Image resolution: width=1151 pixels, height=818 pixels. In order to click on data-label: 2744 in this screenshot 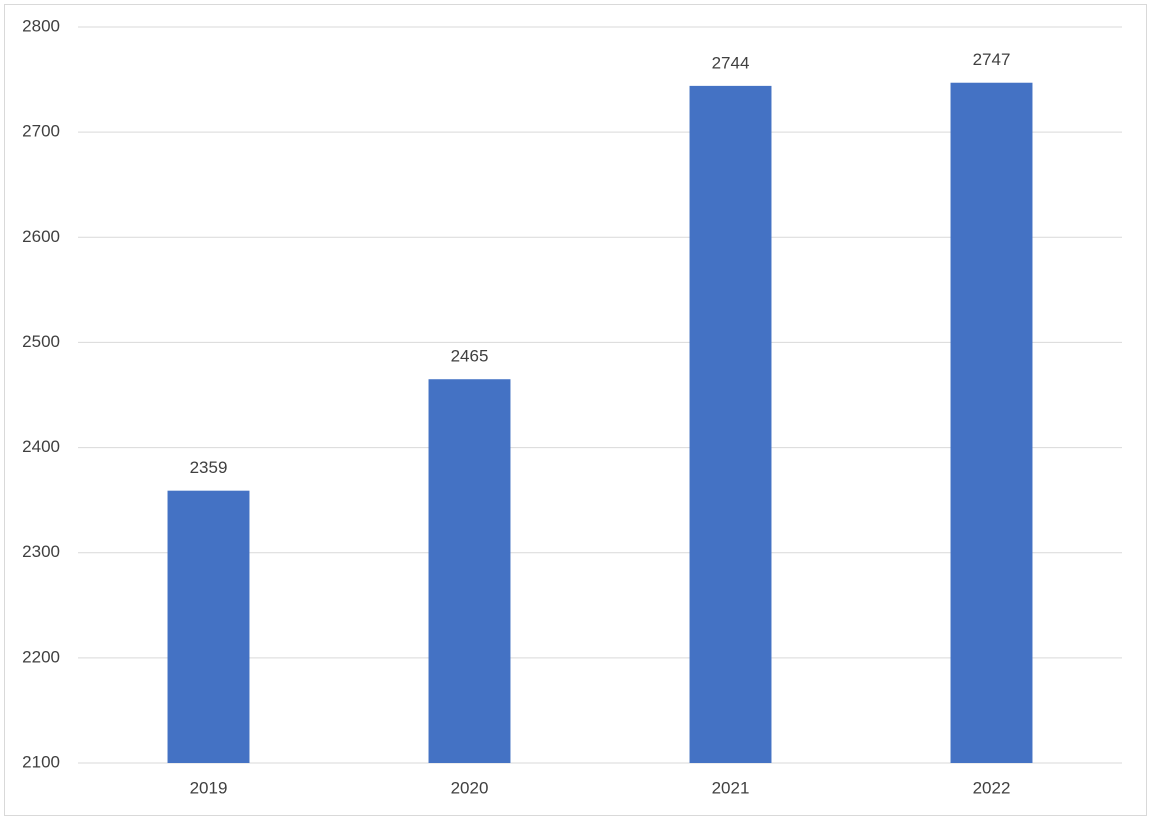, I will do `click(731, 62)`.